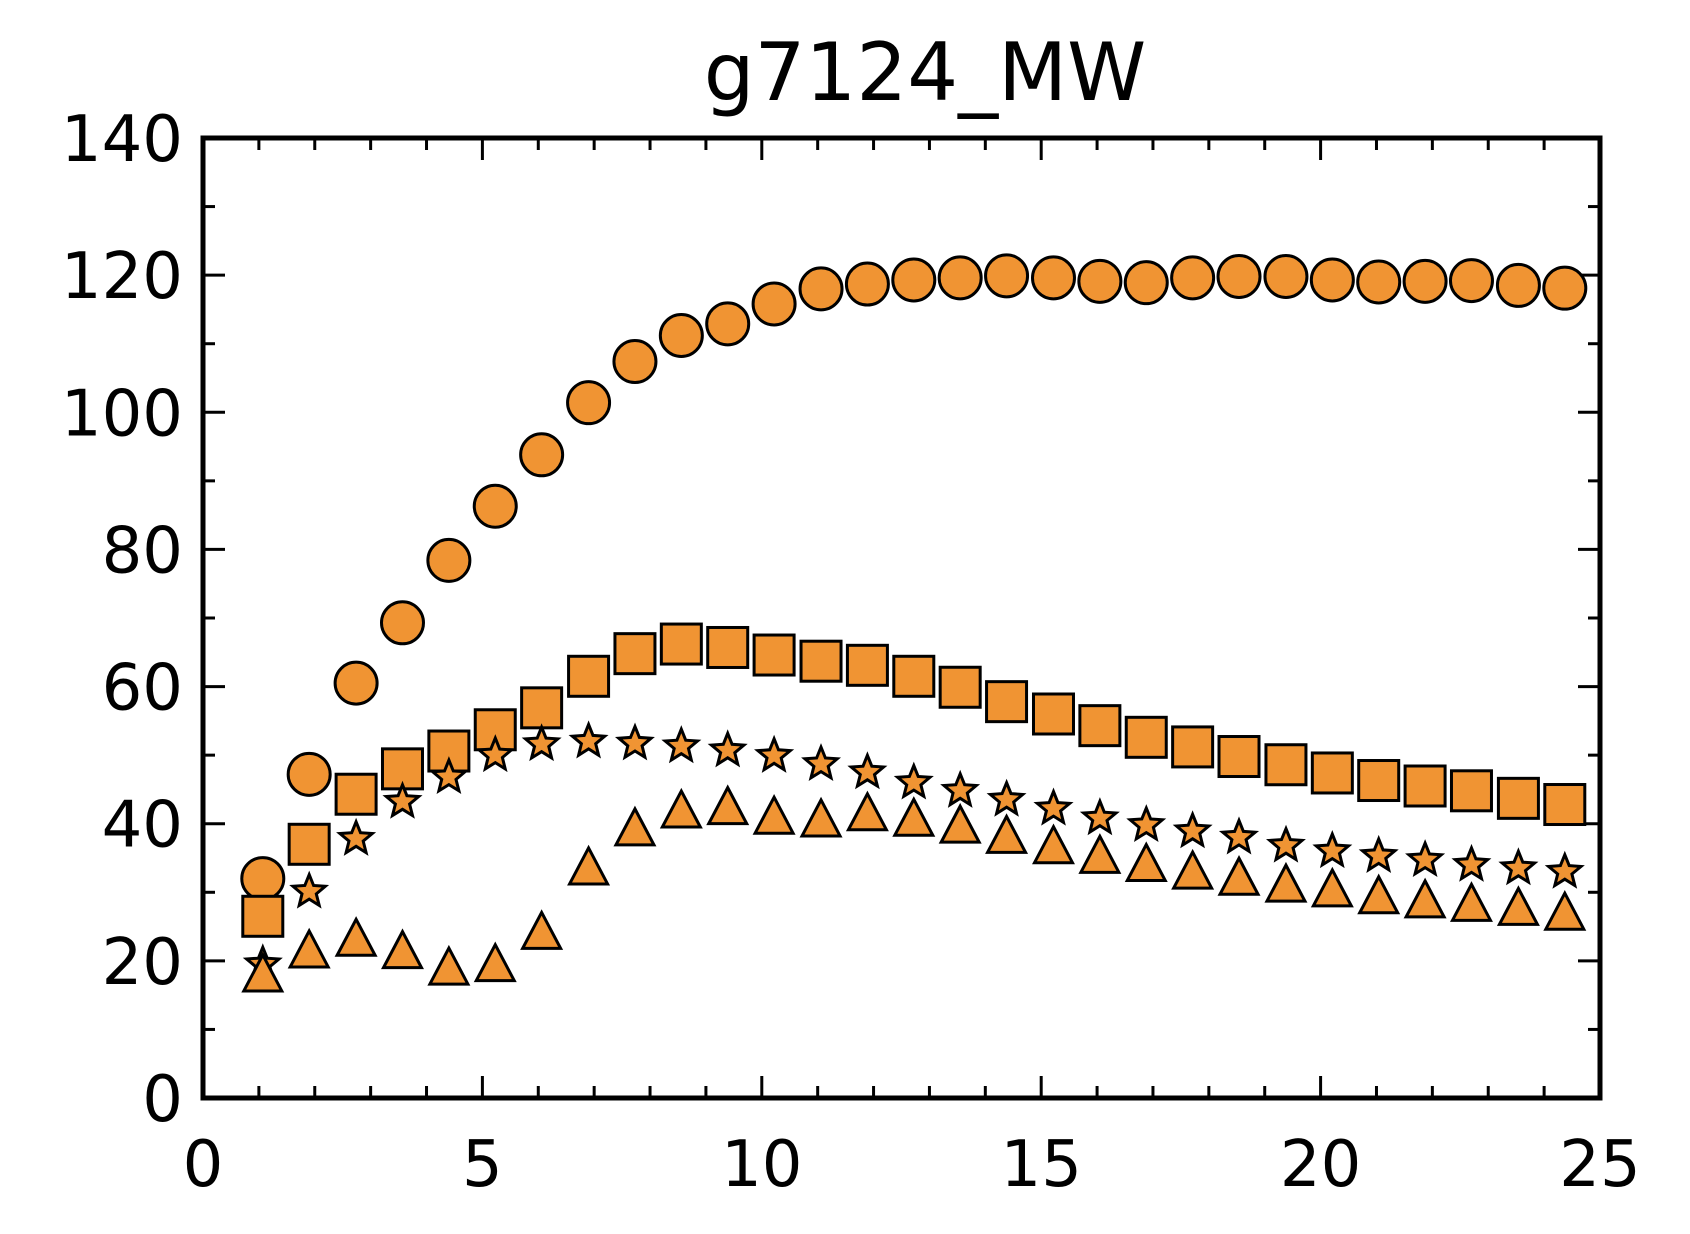 The height and width of the screenshot is (1234, 1690). Describe the element at coordinates (1320, 1165) in the screenshot. I see `x-tick-label: 20` at that location.